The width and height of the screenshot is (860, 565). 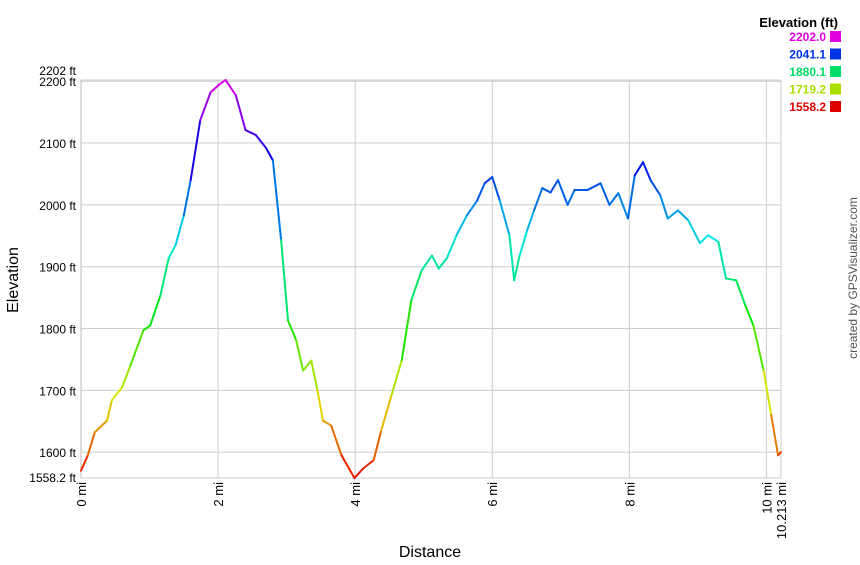 What do you see at coordinates (798, 22) in the screenshot?
I see `legend-title: Elevation (ft)` at bounding box center [798, 22].